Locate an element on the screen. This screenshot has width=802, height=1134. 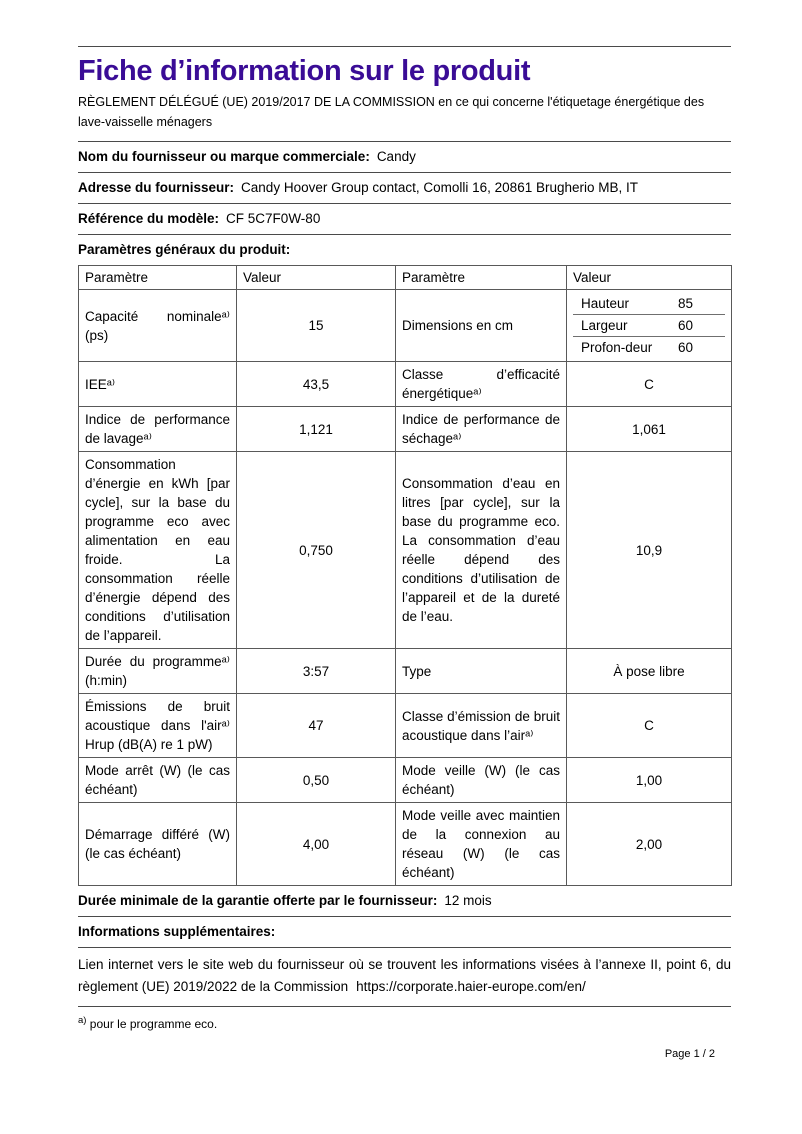
dimension-label: Hauteur is located at coordinates (605, 303).